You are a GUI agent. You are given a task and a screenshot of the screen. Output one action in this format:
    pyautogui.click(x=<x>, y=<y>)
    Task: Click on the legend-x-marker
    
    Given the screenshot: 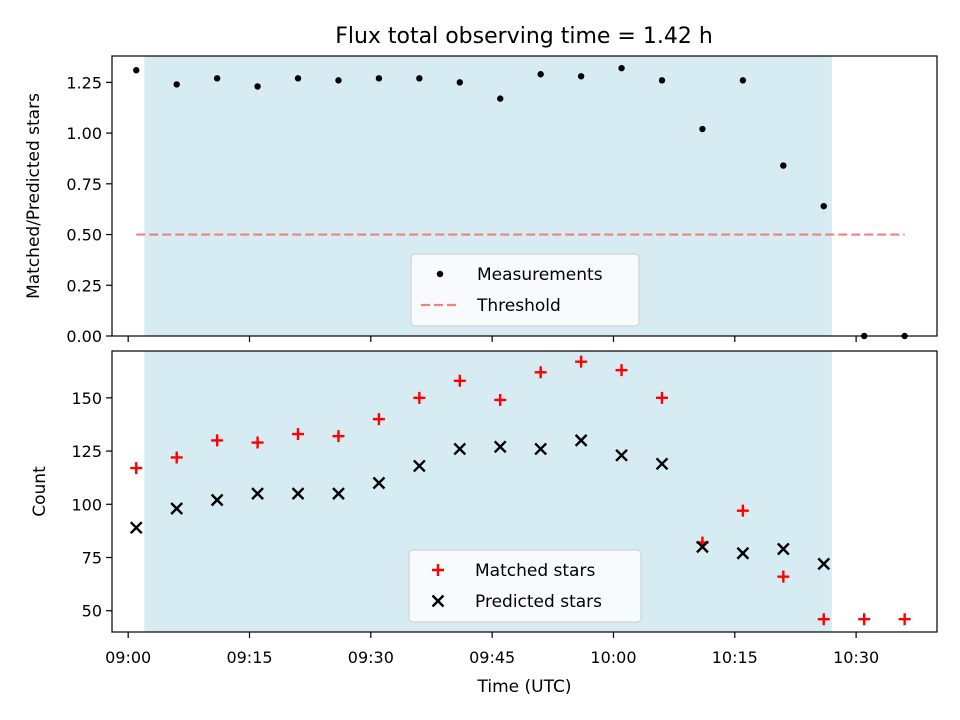 What is the action you would take?
    pyautogui.click(x=438, y=601)
    